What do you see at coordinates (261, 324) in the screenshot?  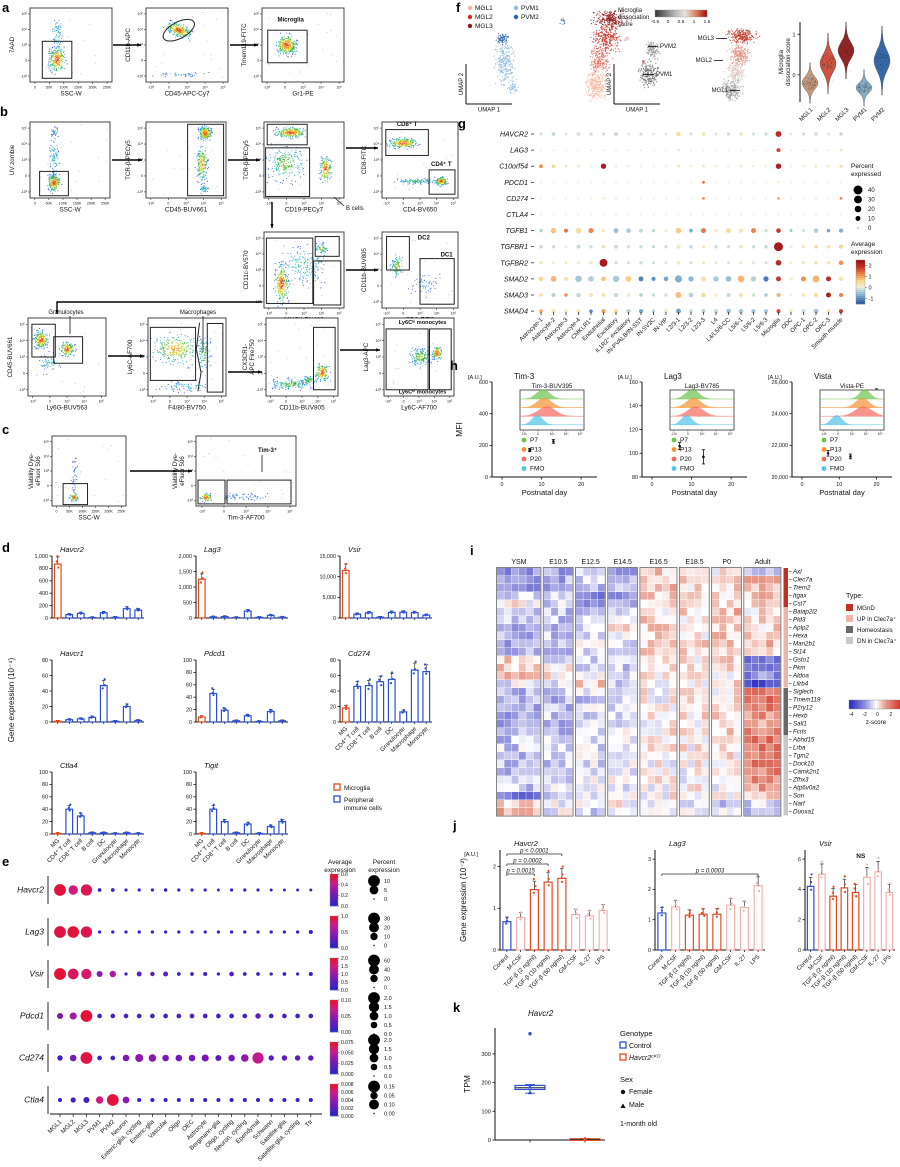 I see `y-tick-label: 10⁵` at bounding box center [261, 324].